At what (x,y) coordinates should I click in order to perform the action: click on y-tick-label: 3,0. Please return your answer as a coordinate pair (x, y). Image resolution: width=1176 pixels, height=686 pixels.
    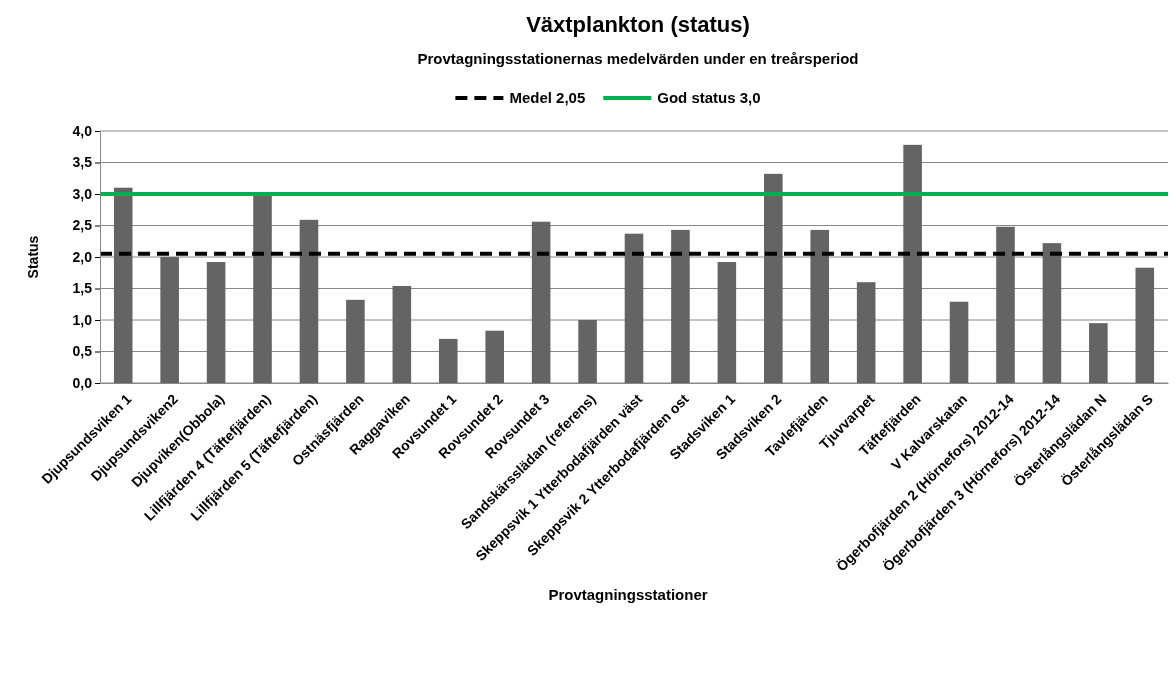
    Looking at the image, I should click on (82, 193).